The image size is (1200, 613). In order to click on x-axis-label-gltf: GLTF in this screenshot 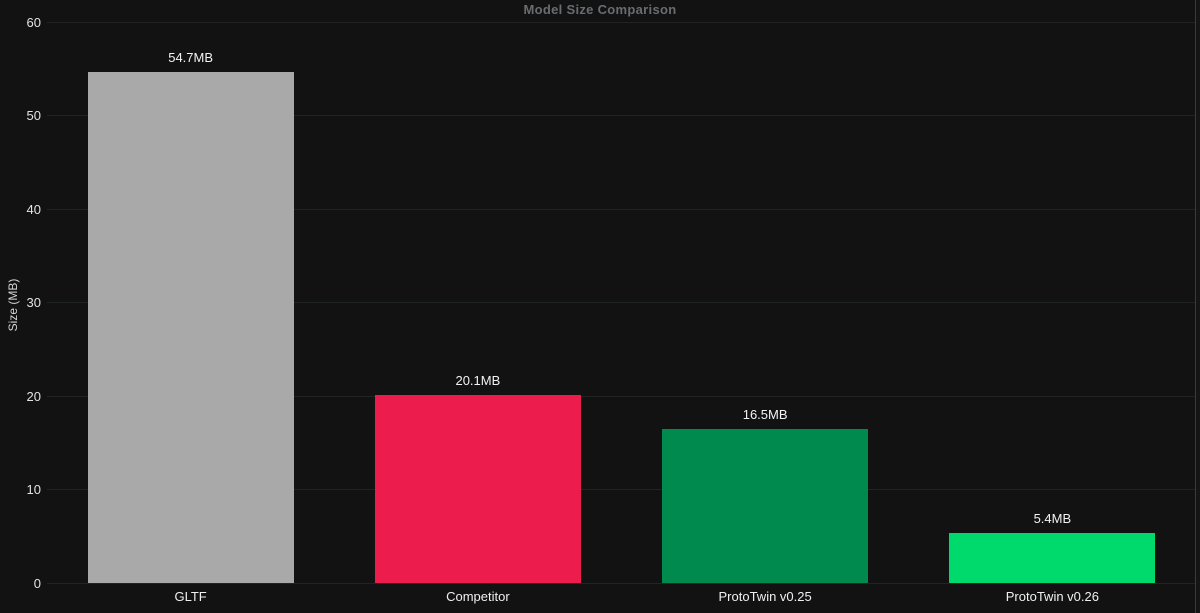, I will do `click(190, 596)`.